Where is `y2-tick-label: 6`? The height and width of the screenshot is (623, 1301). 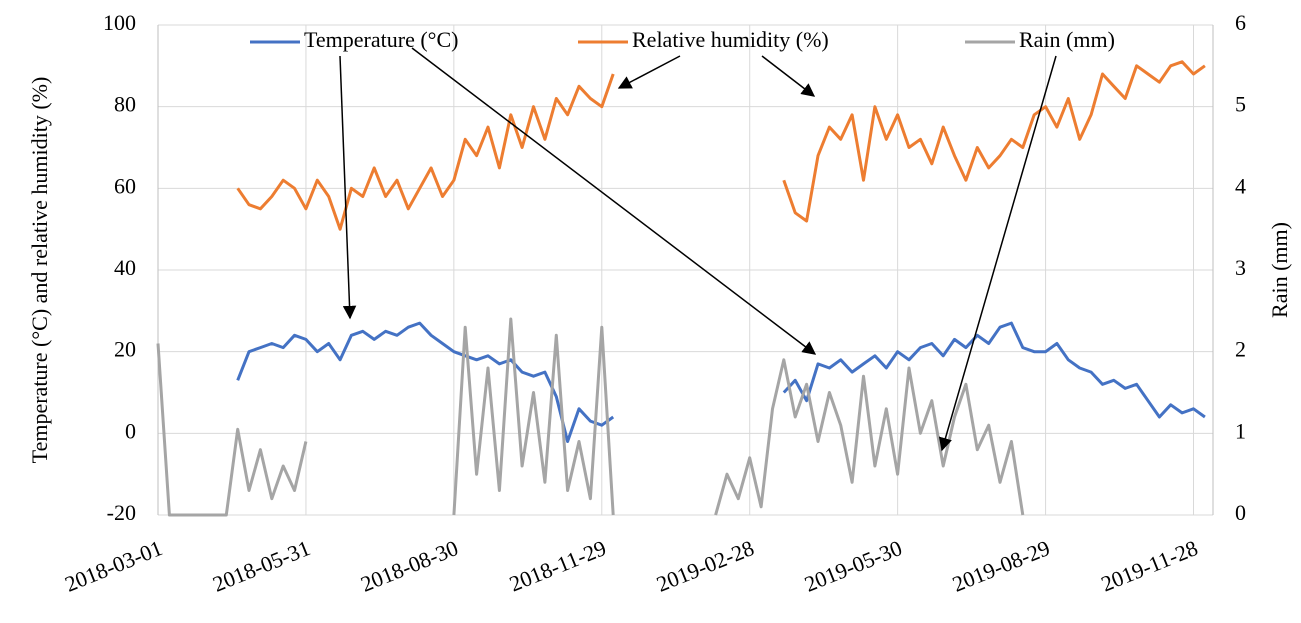
y2-tick-label: 6 is located at coordinates (1240, 22).